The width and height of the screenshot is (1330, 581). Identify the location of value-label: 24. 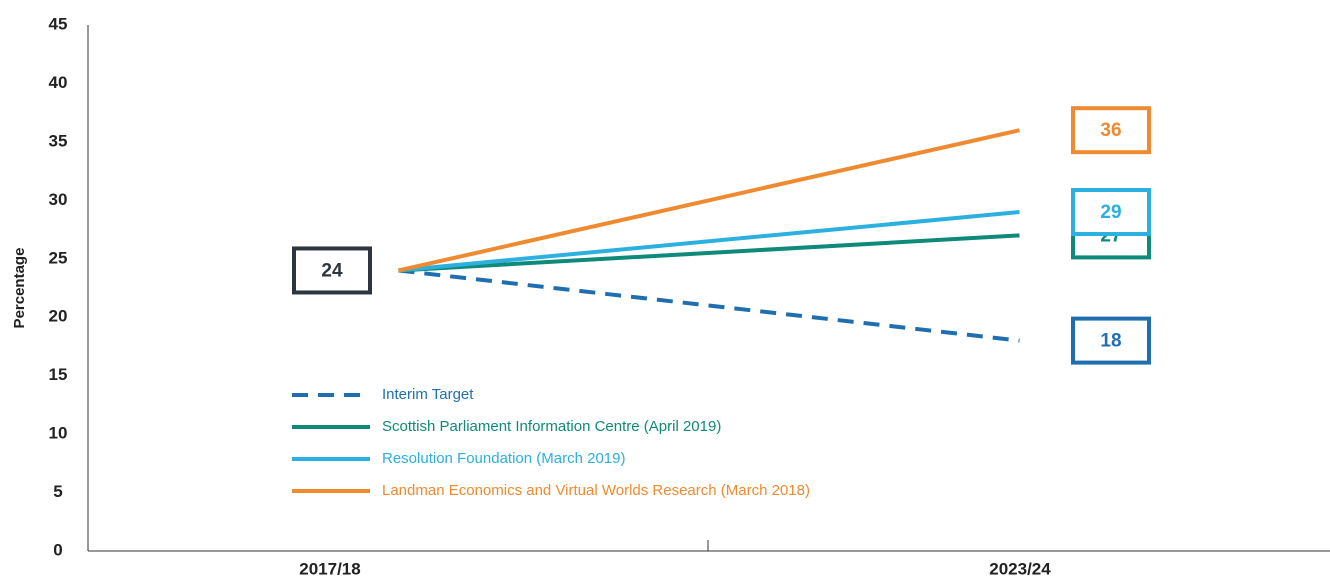
(332, 270).